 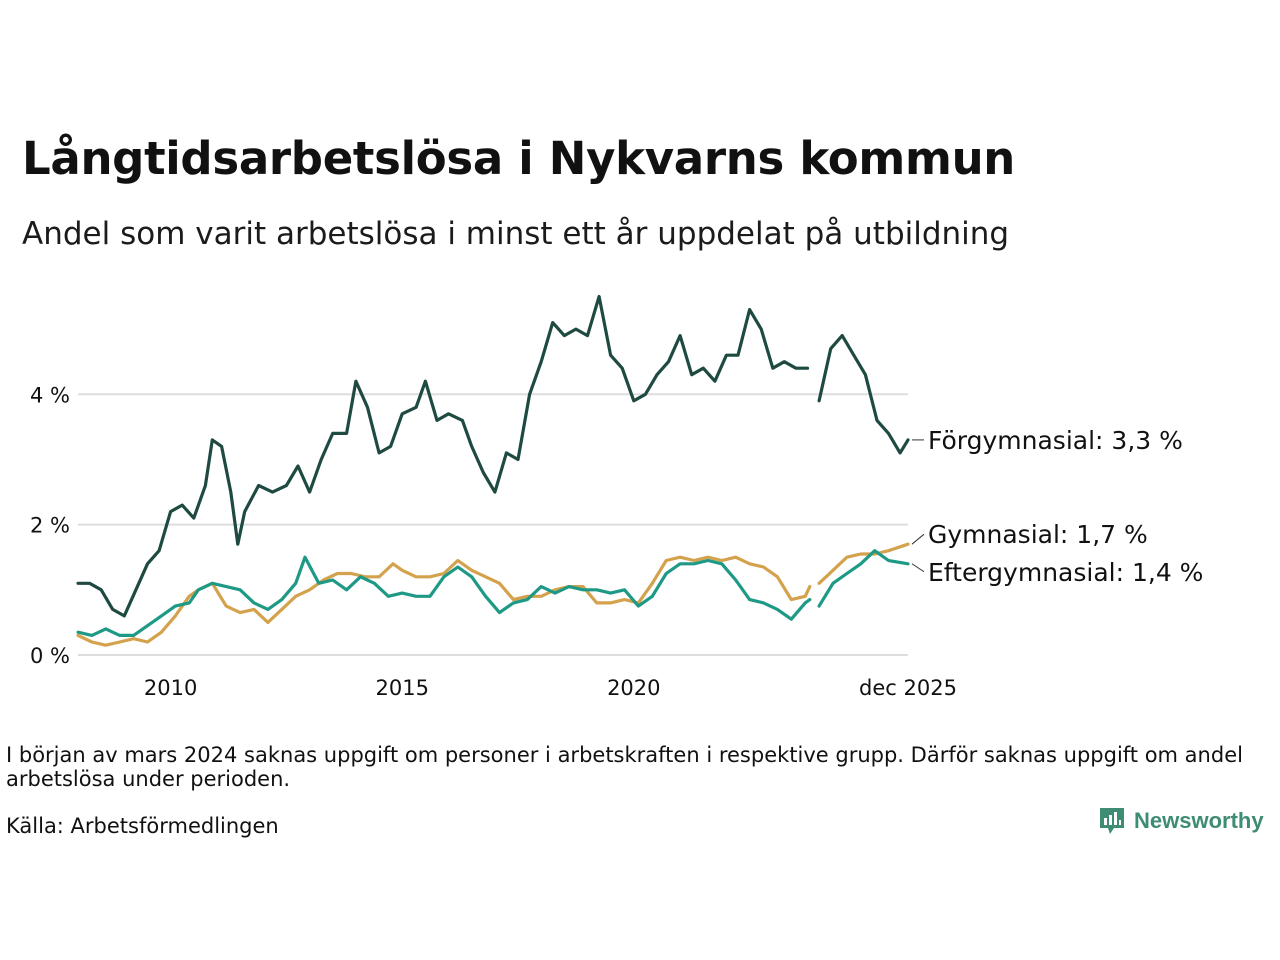 I want to click on x-tick-label: dec 2025, so click(x=908, y=688).